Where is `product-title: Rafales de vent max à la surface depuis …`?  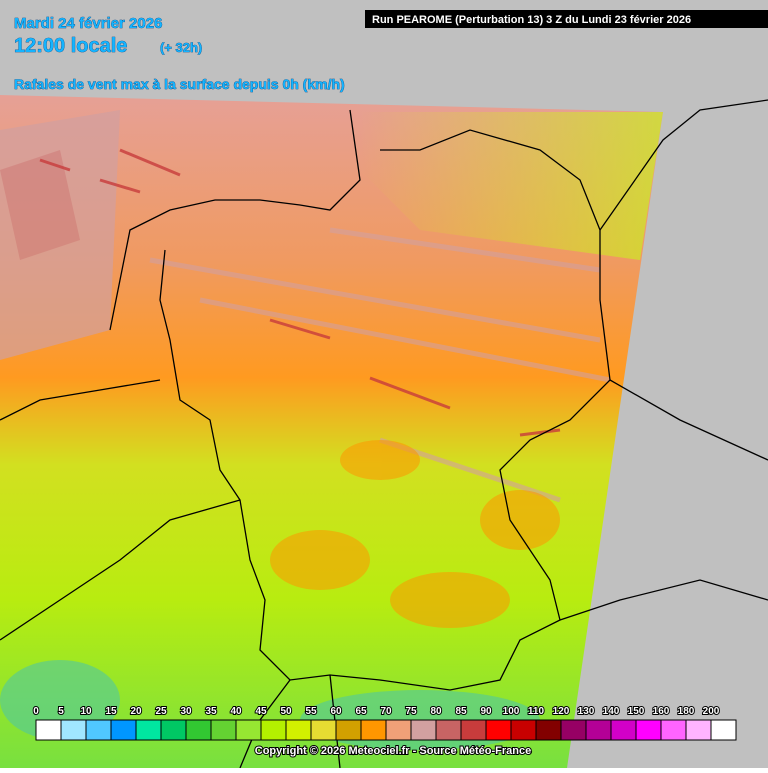
product-title: Rafales de vent max à la surface depuis … is located at coordinates (179, 84).